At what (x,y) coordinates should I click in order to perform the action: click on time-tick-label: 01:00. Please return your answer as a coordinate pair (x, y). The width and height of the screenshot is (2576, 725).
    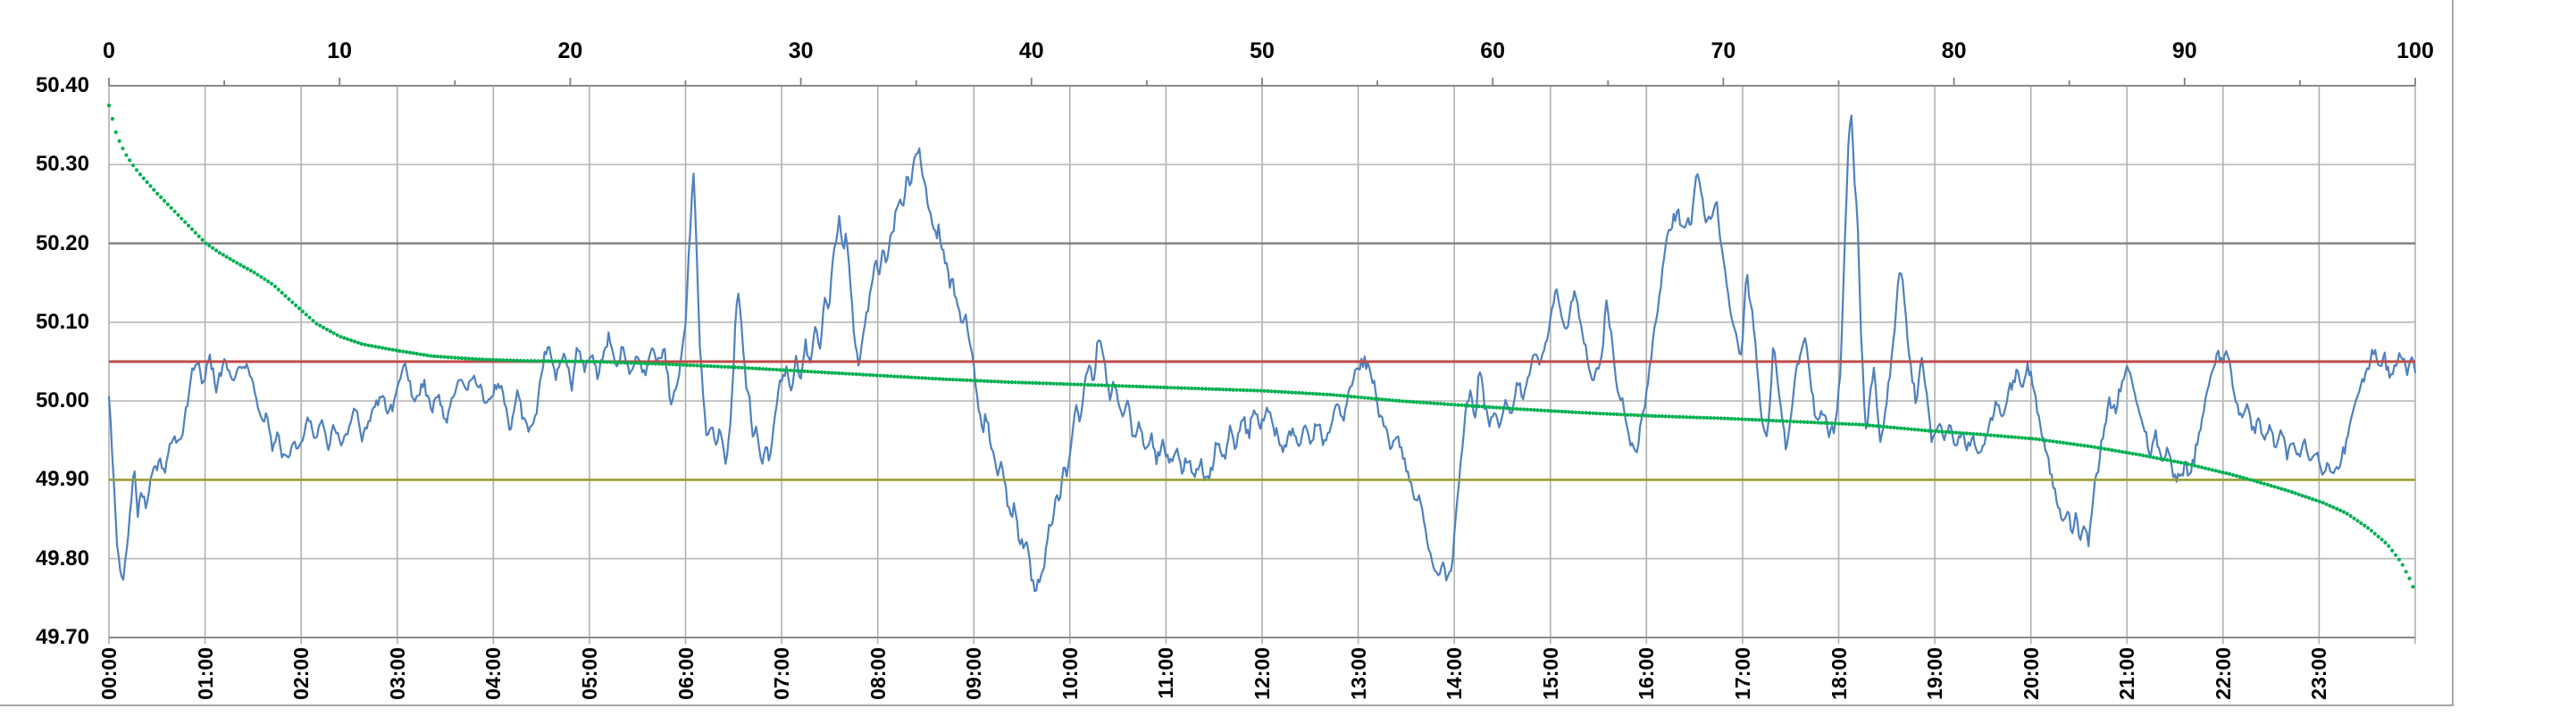
    Looking at the image, I should click on (205, 674).